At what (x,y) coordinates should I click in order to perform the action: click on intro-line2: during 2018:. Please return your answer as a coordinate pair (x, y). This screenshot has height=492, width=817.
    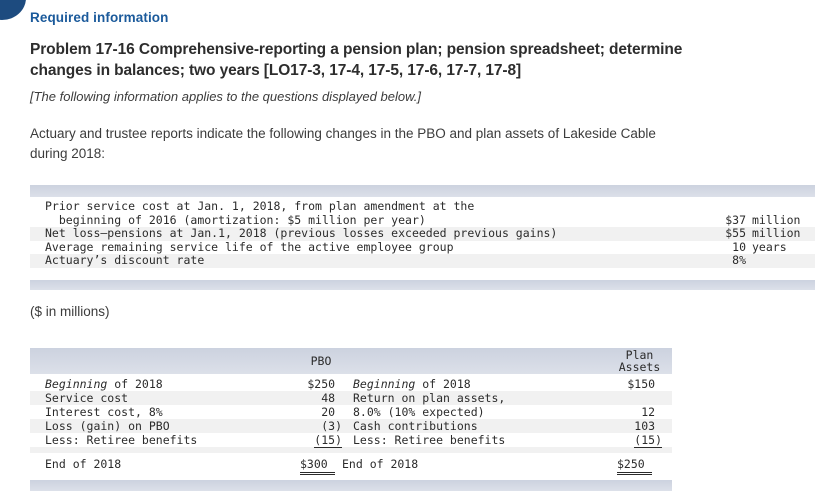
    Looking at the image, I should click on (68, 153).